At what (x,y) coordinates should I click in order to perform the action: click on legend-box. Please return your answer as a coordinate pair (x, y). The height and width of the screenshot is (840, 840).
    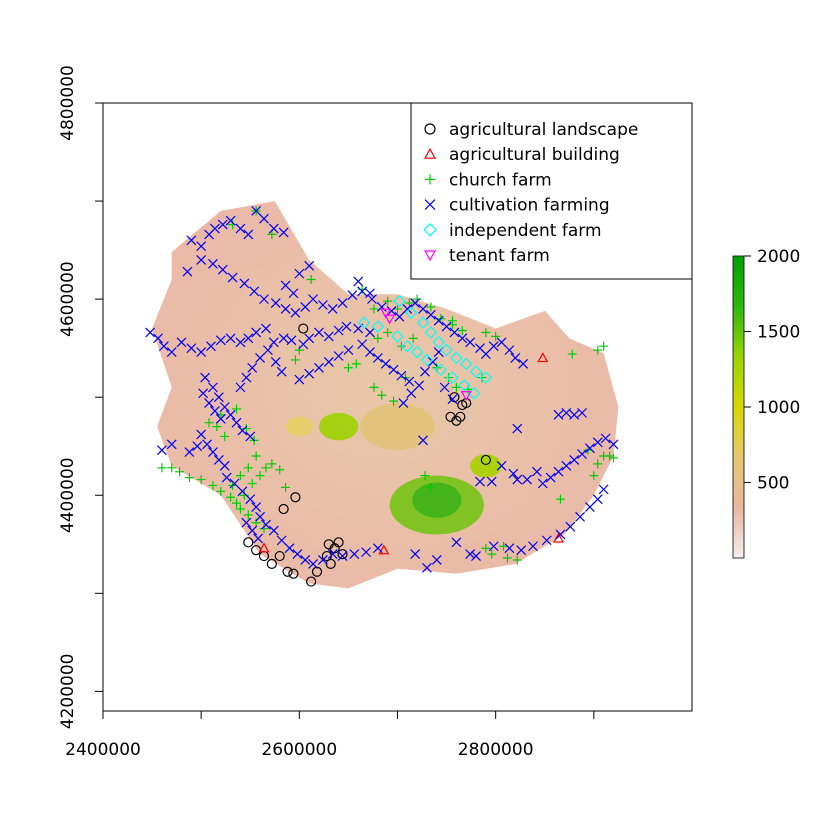
    Looking at the image, I should click on (551, 191).